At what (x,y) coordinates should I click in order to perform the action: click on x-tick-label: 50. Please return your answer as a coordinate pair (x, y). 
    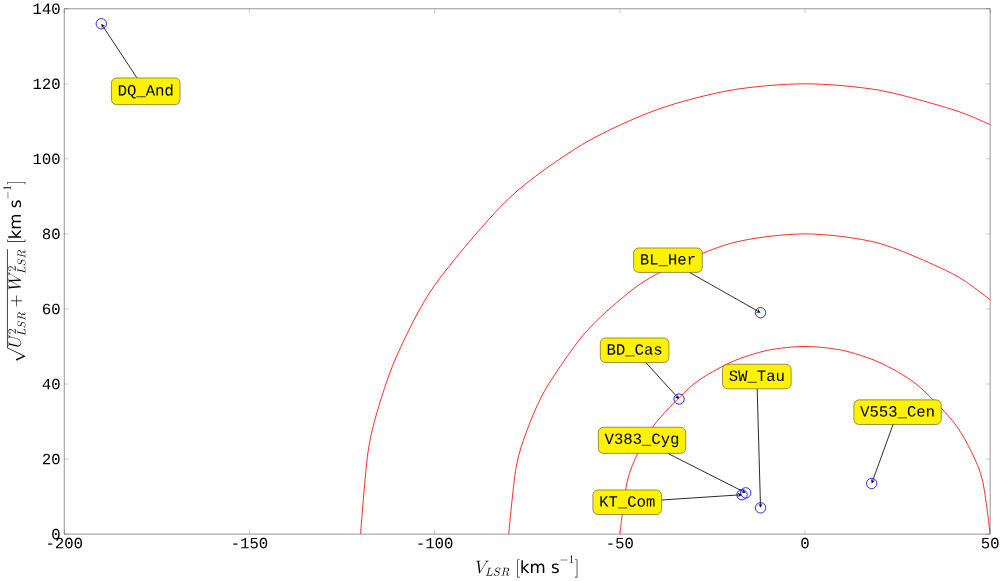
    Looking at the image, I should click on (990, 543).